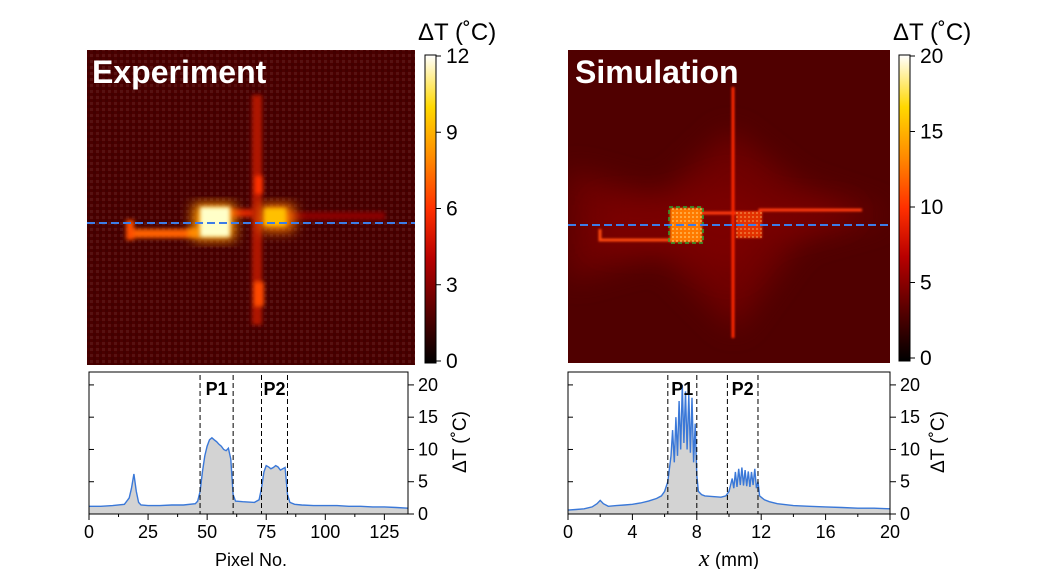 The width and height of the screenshot is (1060, 569). I want to click on colorbar-tick-label: 12, so click(457, 56).